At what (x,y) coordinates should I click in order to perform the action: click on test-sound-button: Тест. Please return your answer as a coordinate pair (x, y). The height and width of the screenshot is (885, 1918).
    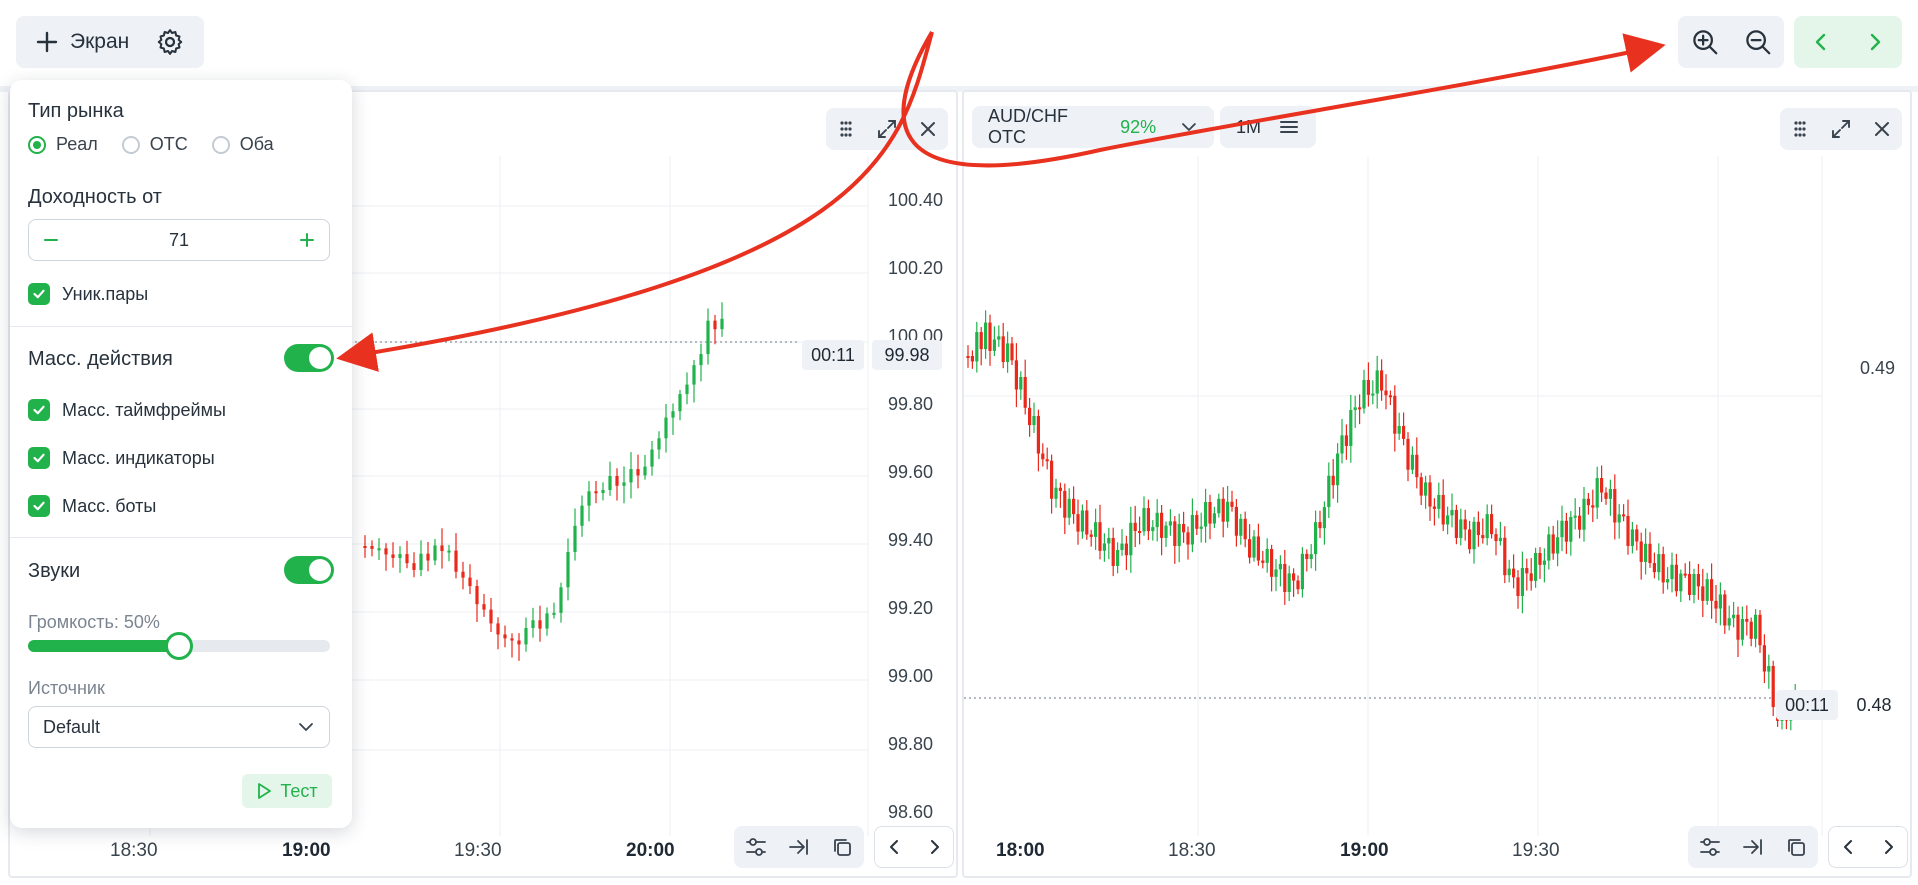
    Looking at the image, I should click on (287, 791).